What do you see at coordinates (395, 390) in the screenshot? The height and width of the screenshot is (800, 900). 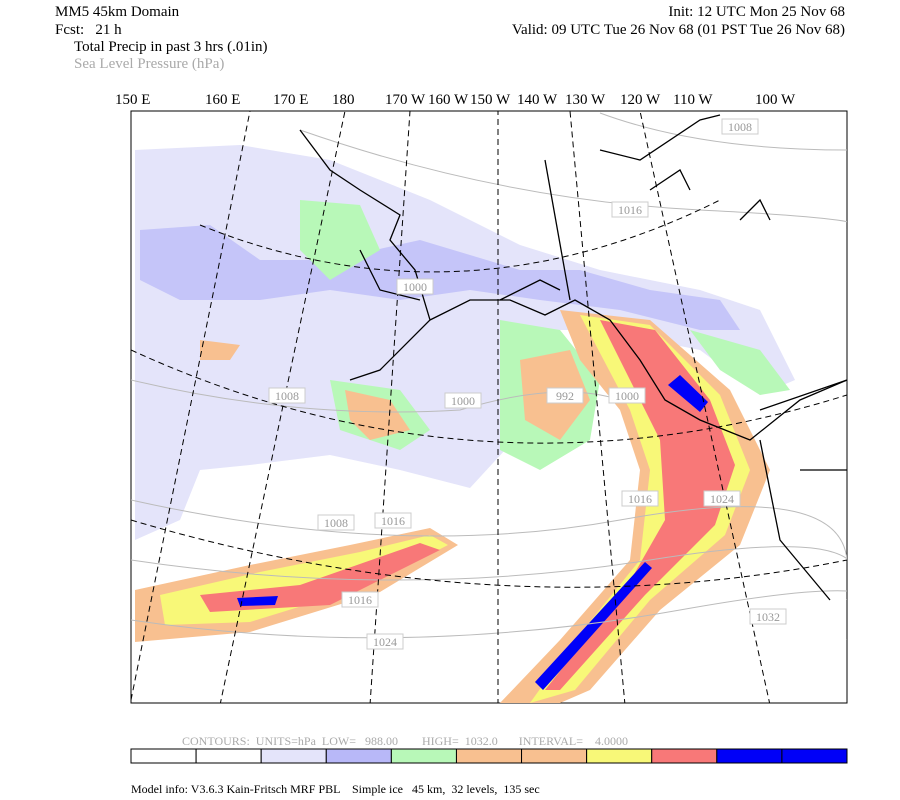 I see `precip-peach` at bounding box center [395, 390].